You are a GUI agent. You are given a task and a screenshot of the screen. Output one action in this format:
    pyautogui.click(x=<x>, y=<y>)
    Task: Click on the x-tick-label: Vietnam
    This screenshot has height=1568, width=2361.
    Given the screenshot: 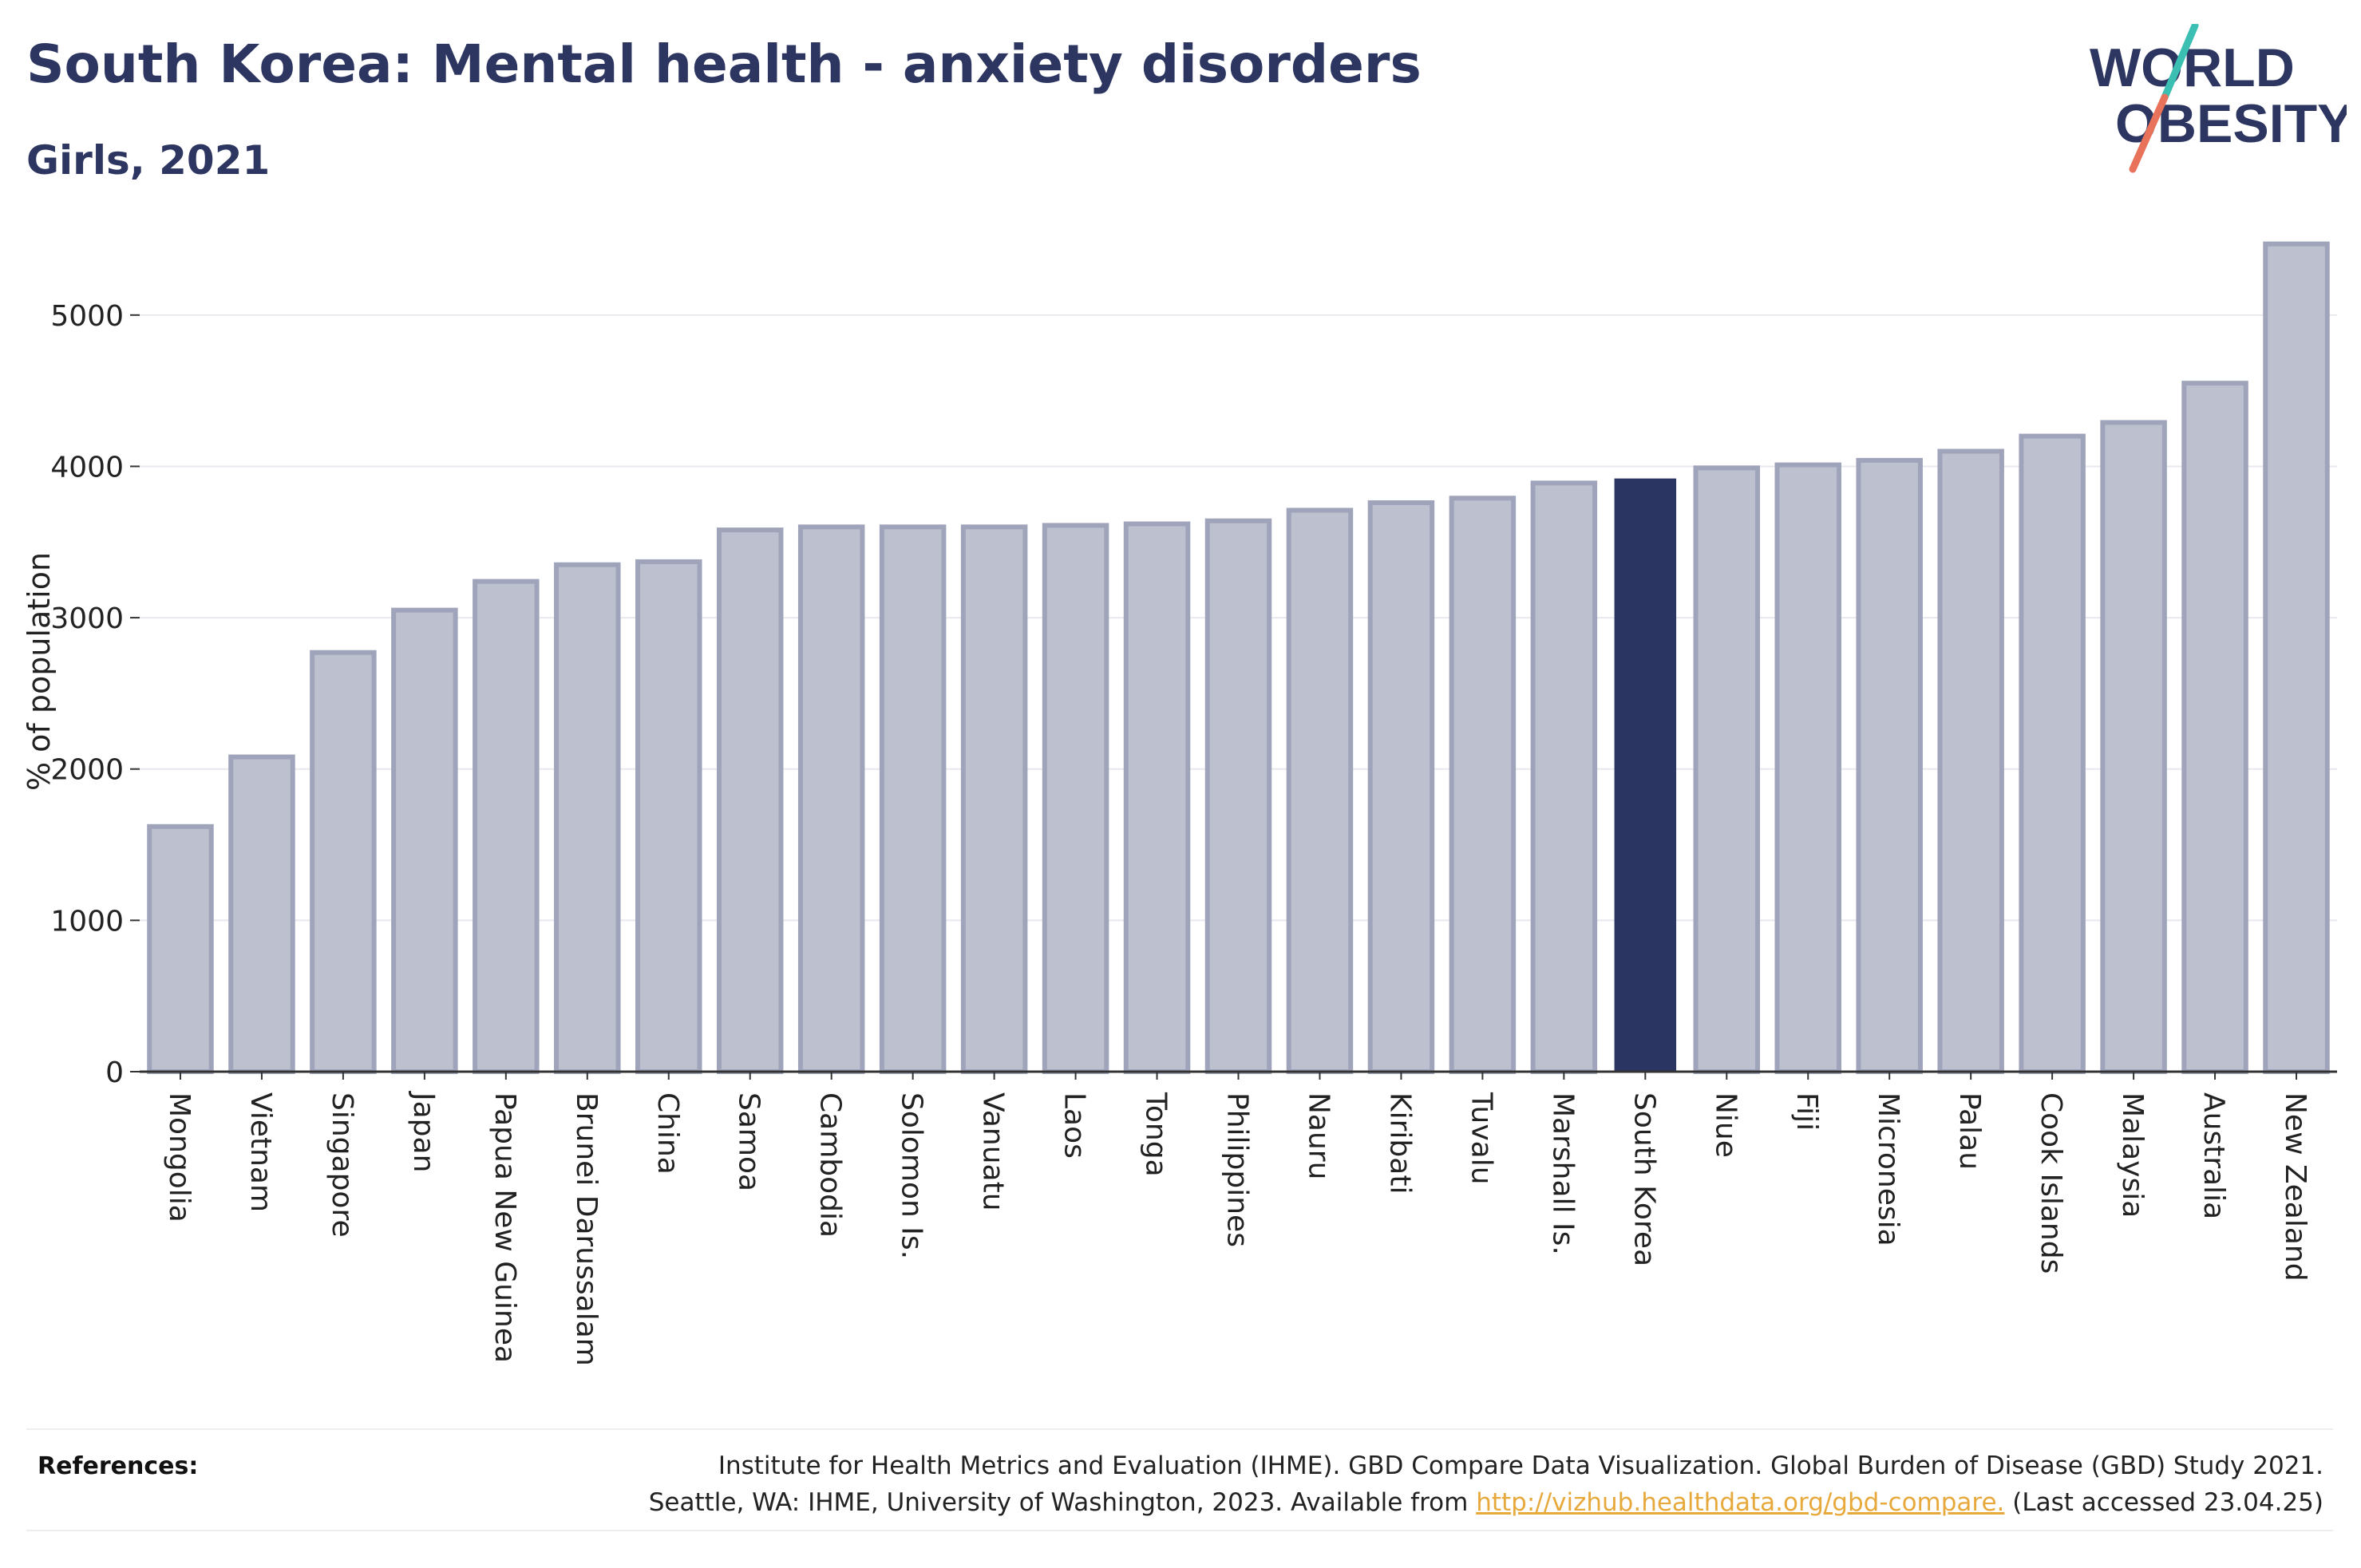 What is the action you would take?
    pyautogui.click(x=260, y=1152)
    